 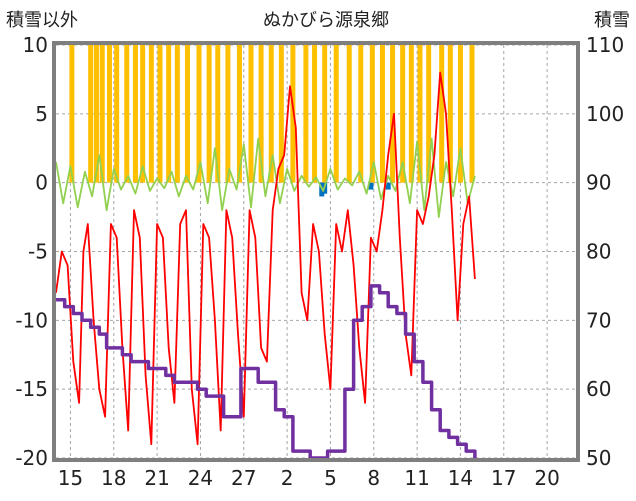 I want to click on right-ytick-label: 80, so click(x=598, y=252).